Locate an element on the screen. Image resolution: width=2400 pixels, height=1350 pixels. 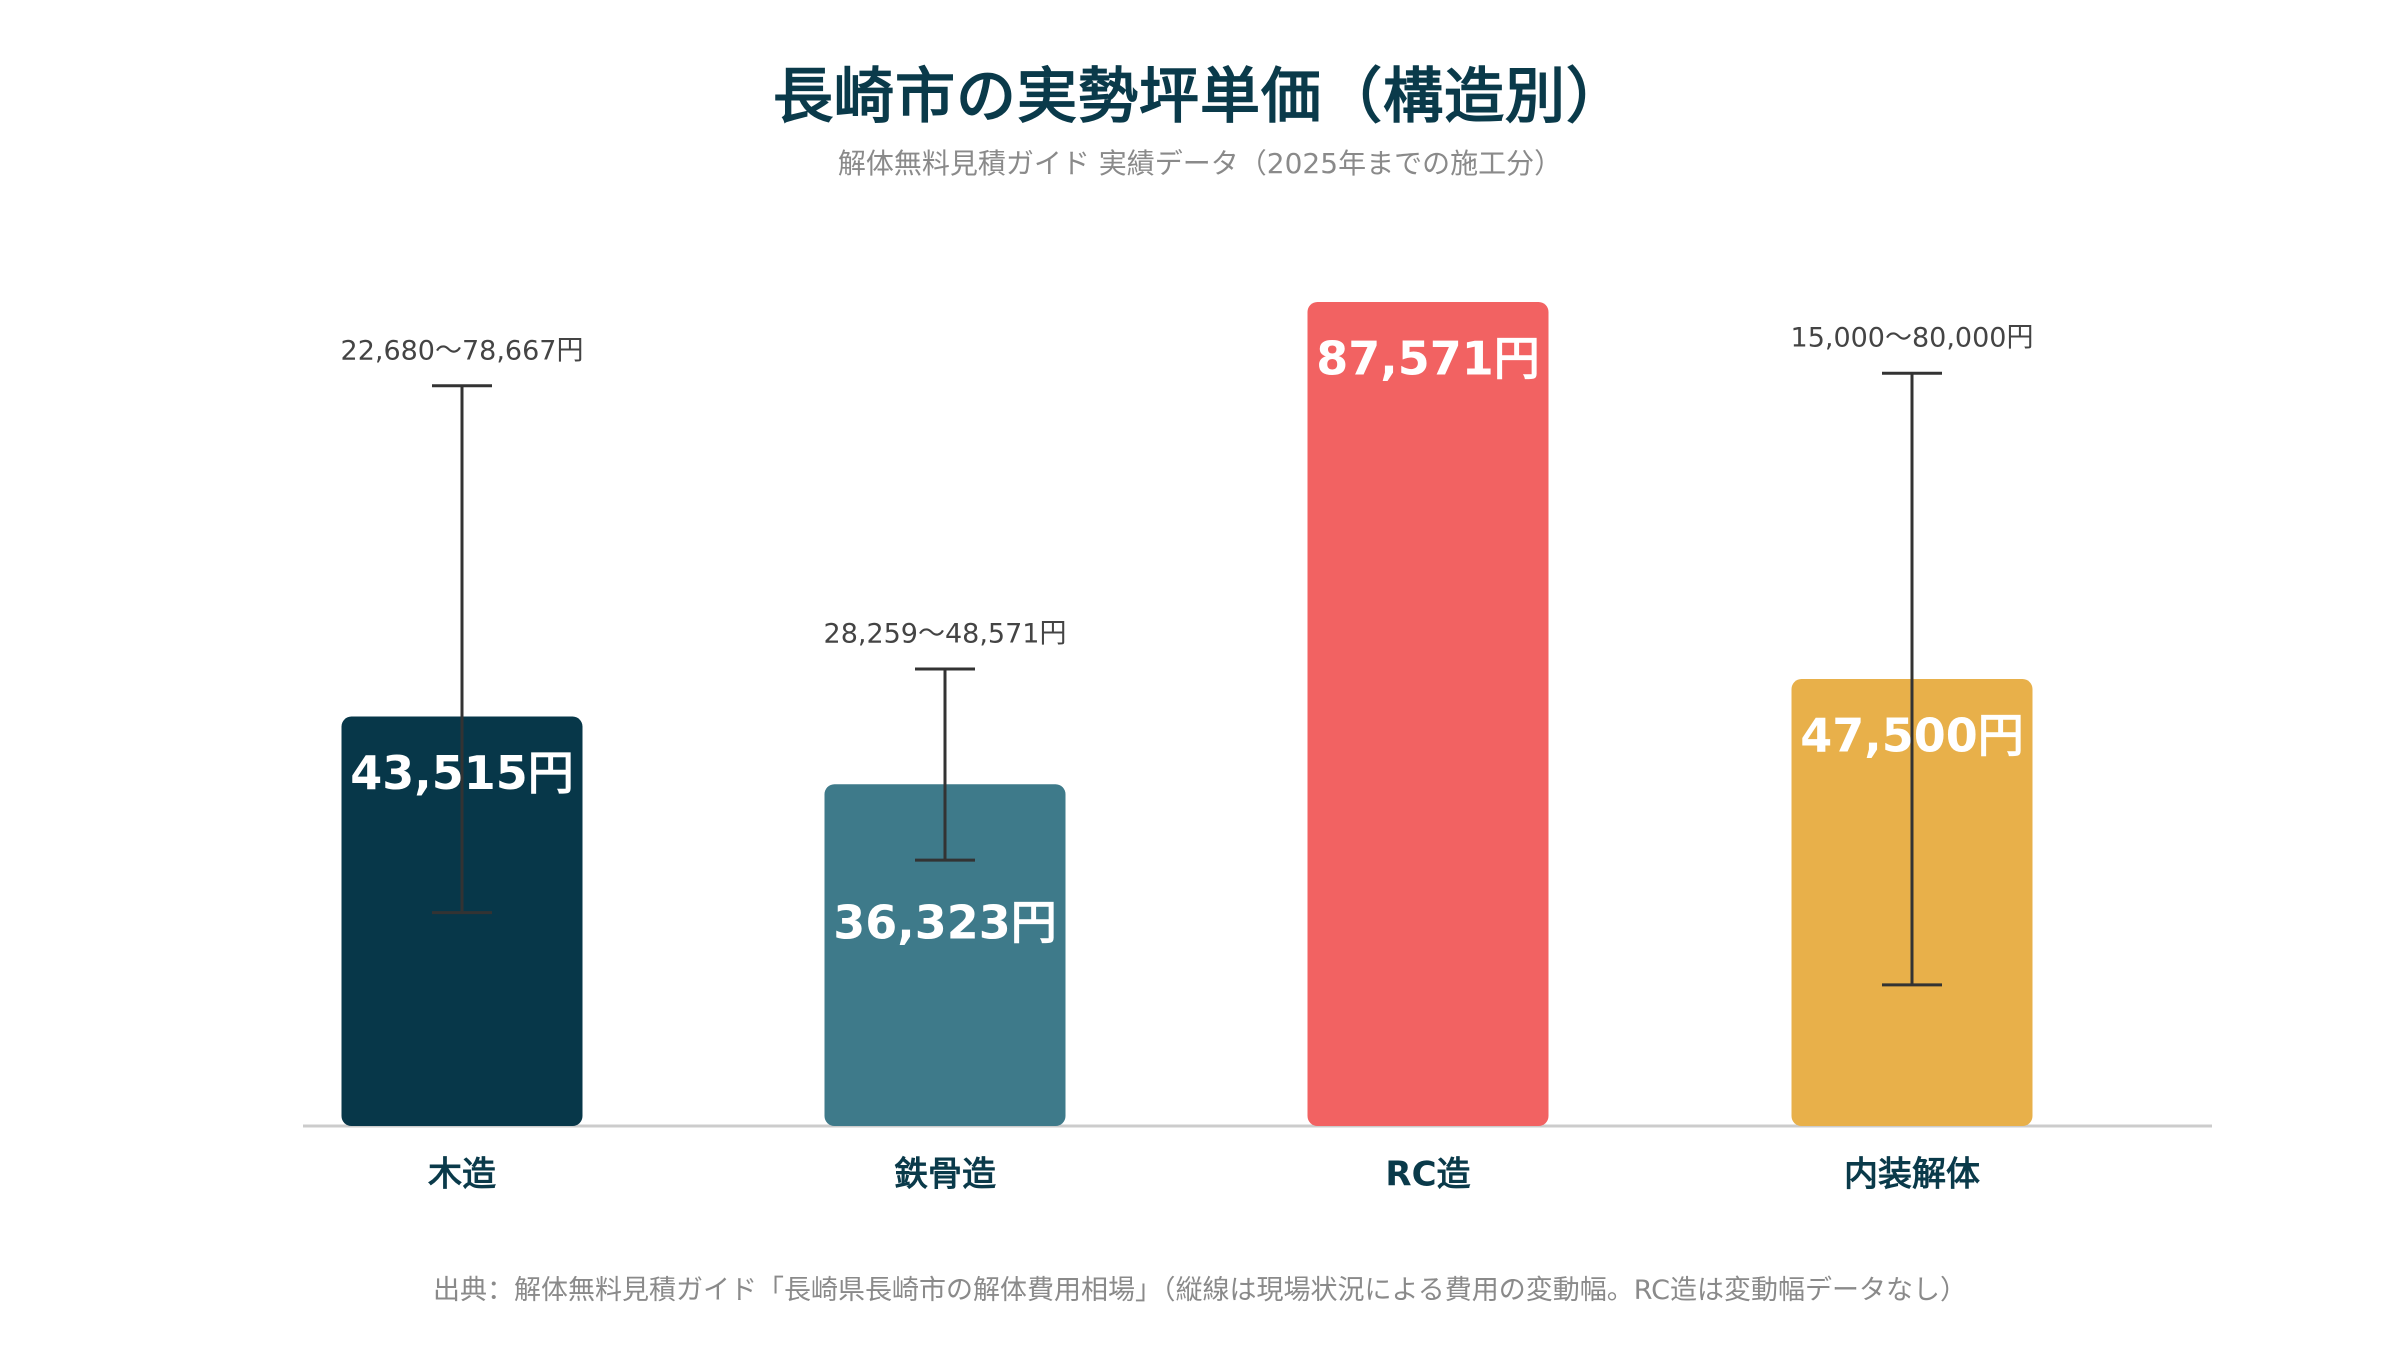
category-label-1: 木造 is located at coordinates (461, 1175).